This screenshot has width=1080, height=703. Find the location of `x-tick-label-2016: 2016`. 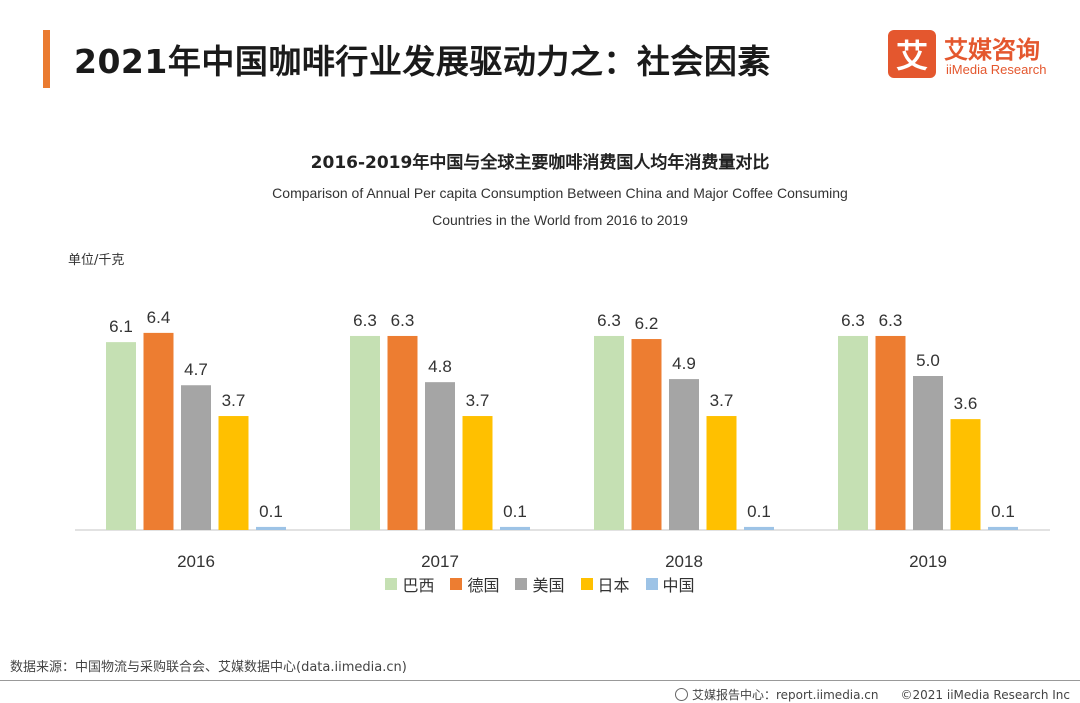

x-tick-label-2016: 2016 is located at coordinates (196, 561).